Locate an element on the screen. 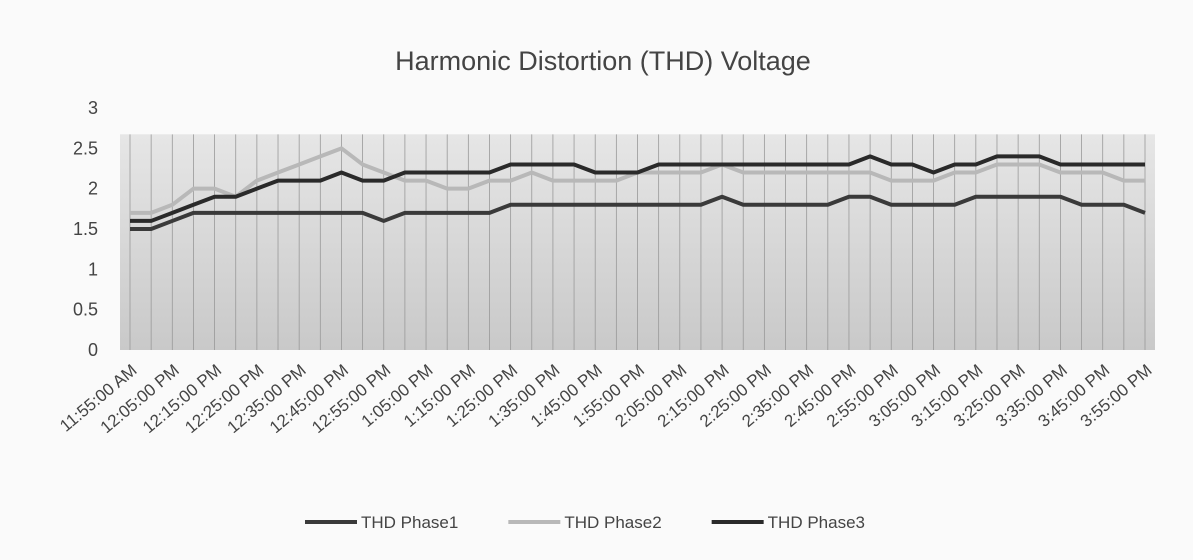 The height and width of the screenshot is (560, 1193). y-tick-label: 1 is located at coordinates (93, 269).